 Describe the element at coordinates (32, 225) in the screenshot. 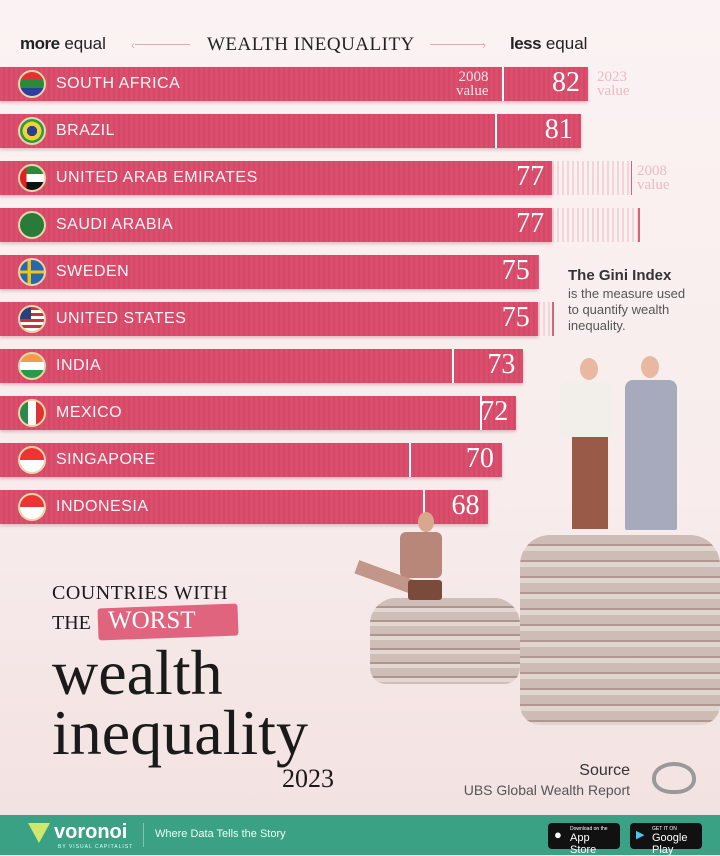

I see `flag-sa-icon` at that location.